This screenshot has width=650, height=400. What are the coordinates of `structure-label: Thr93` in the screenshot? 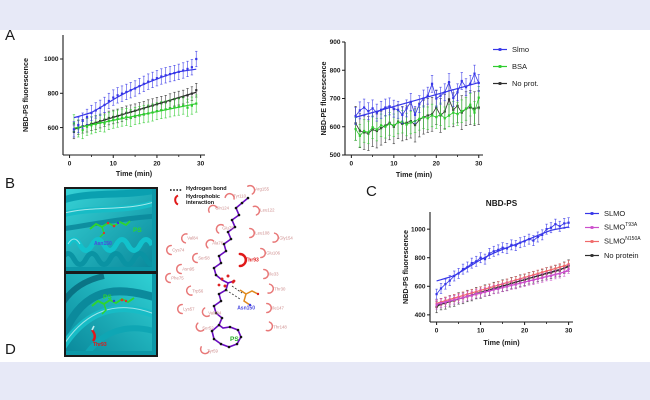 It's located at (100, 345).